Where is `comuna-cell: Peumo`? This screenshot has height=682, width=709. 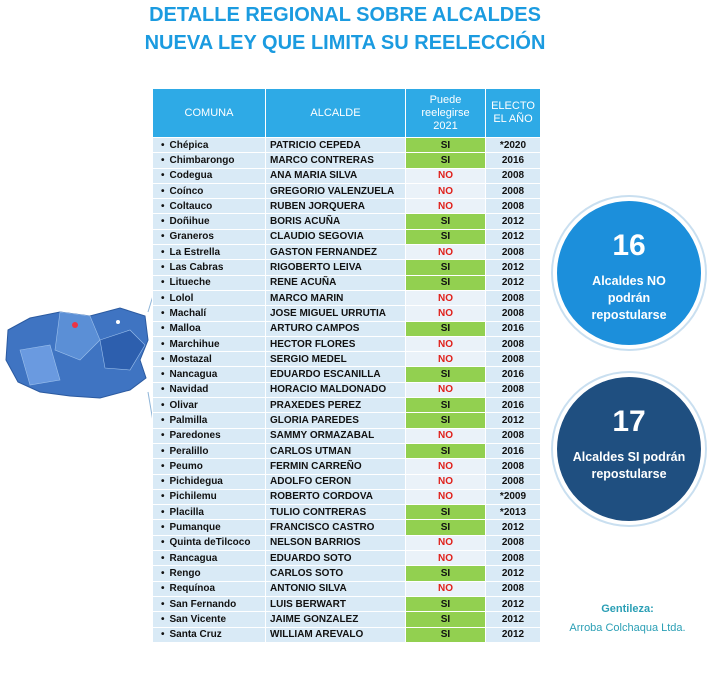
comuna-cell: Peumo is located at coordinates (209, 466).